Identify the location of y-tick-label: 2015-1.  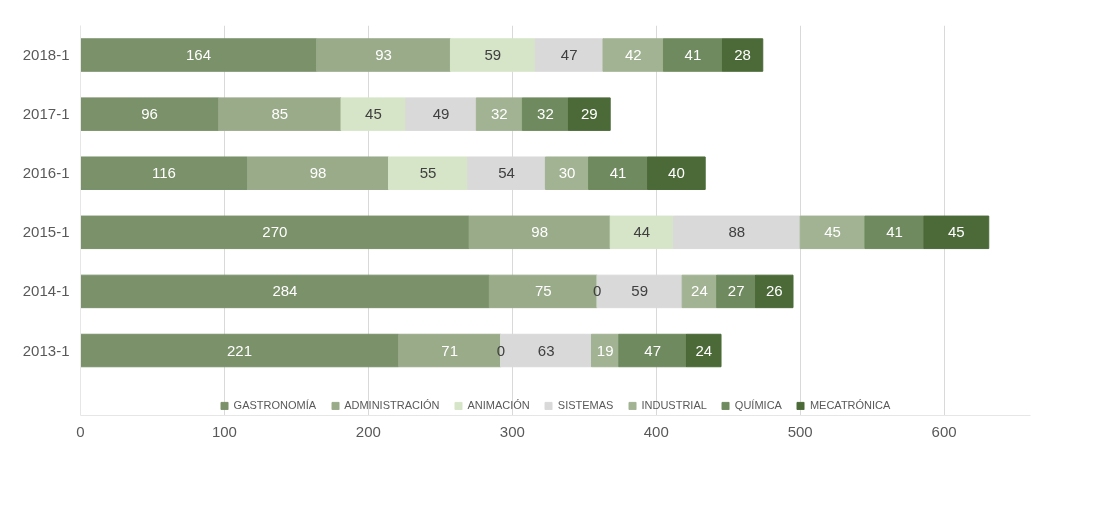
(46, 232).